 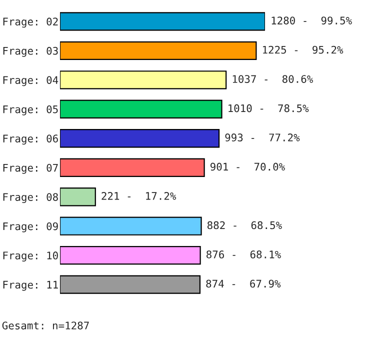 I want to click on data-label: 993 - 77.2%, so click(x=262, y=138).